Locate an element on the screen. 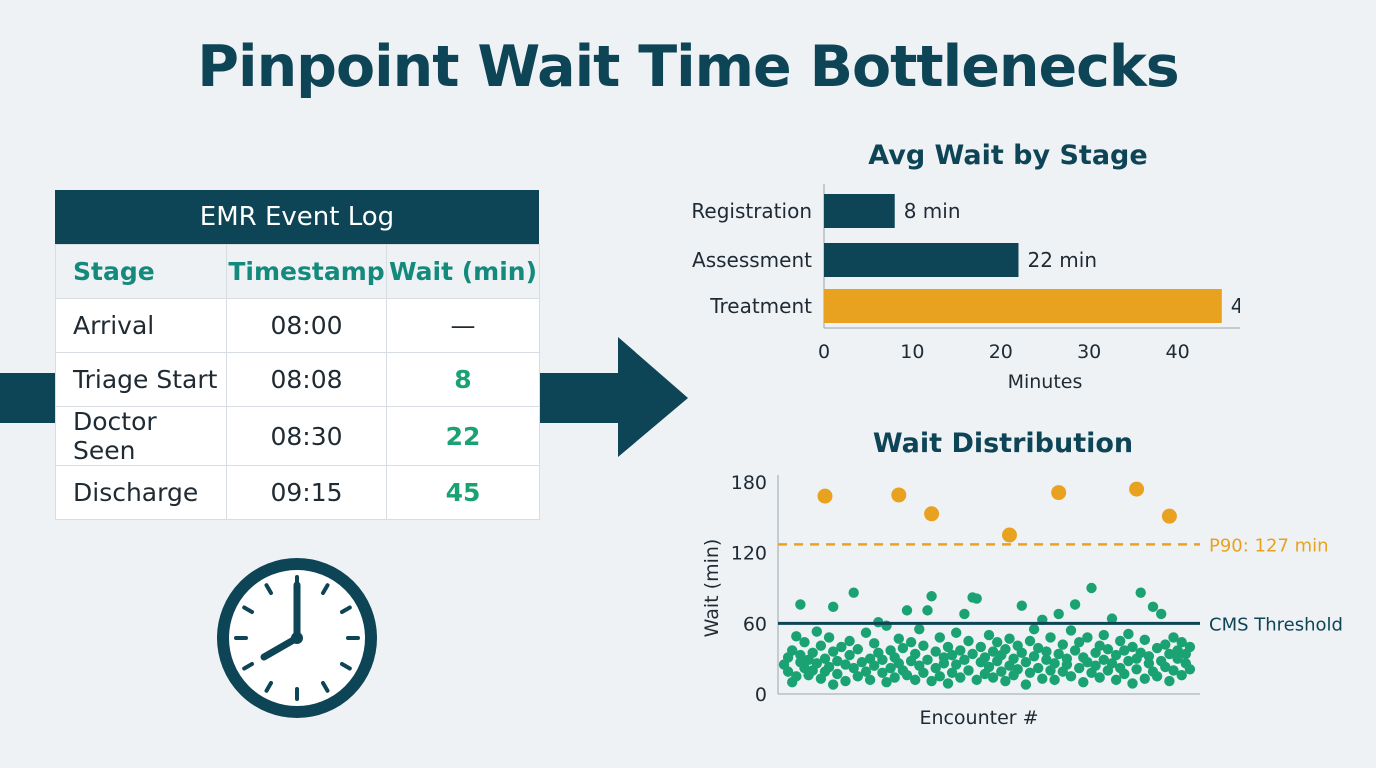 The height and width of the screenshot is (768, 1376). clock-icon is located at coordinates (297, 638).